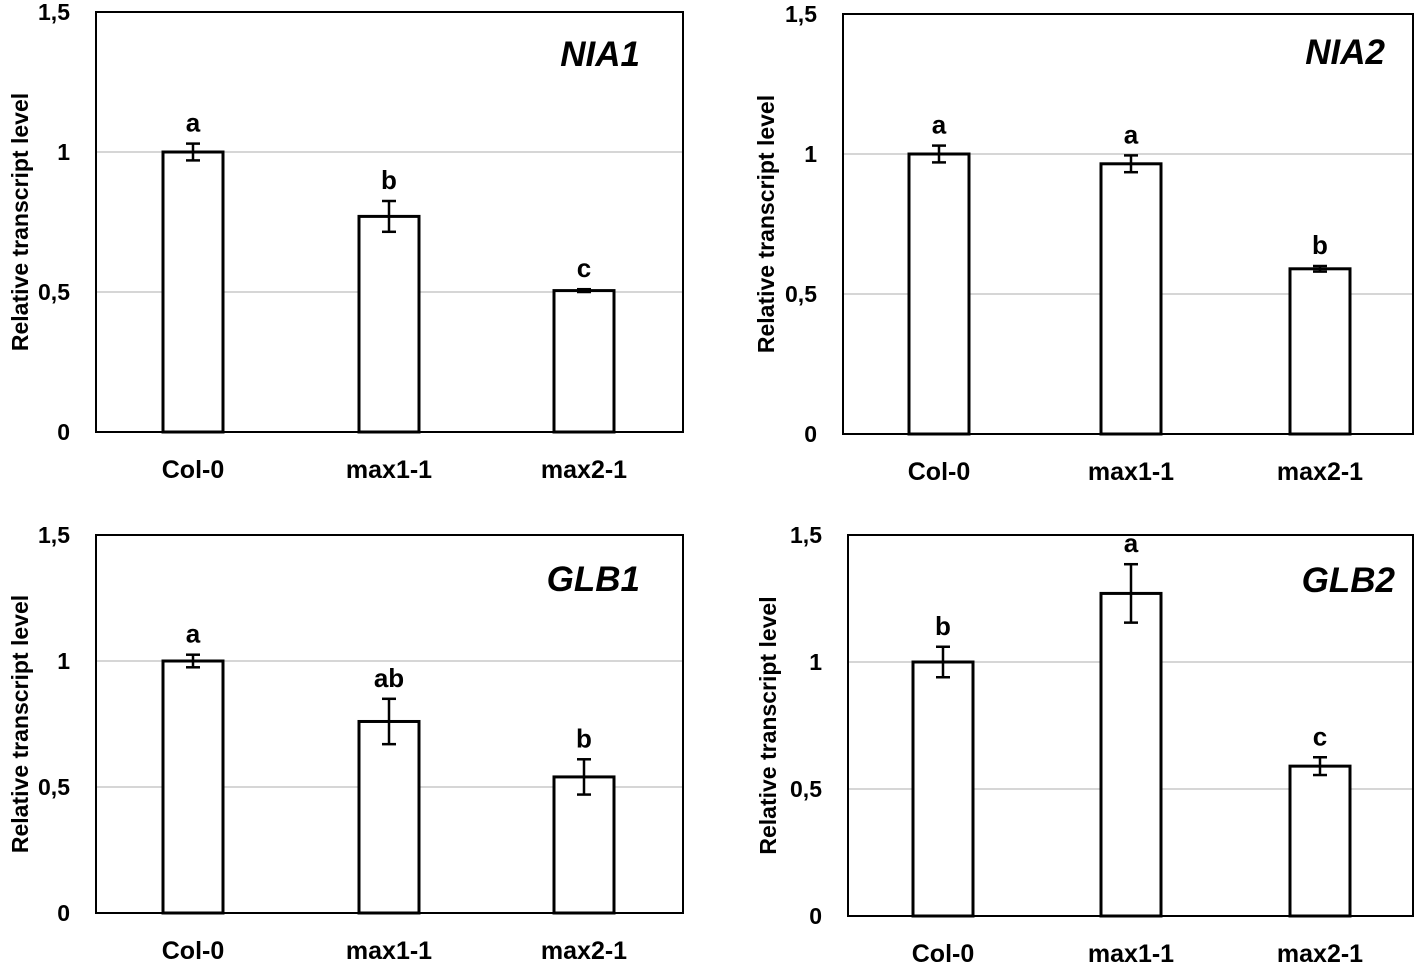 Image resolution: width=1417 pixels, height=963 pixels. I want to click on panel-title: GLB2, so click(1349, 580).